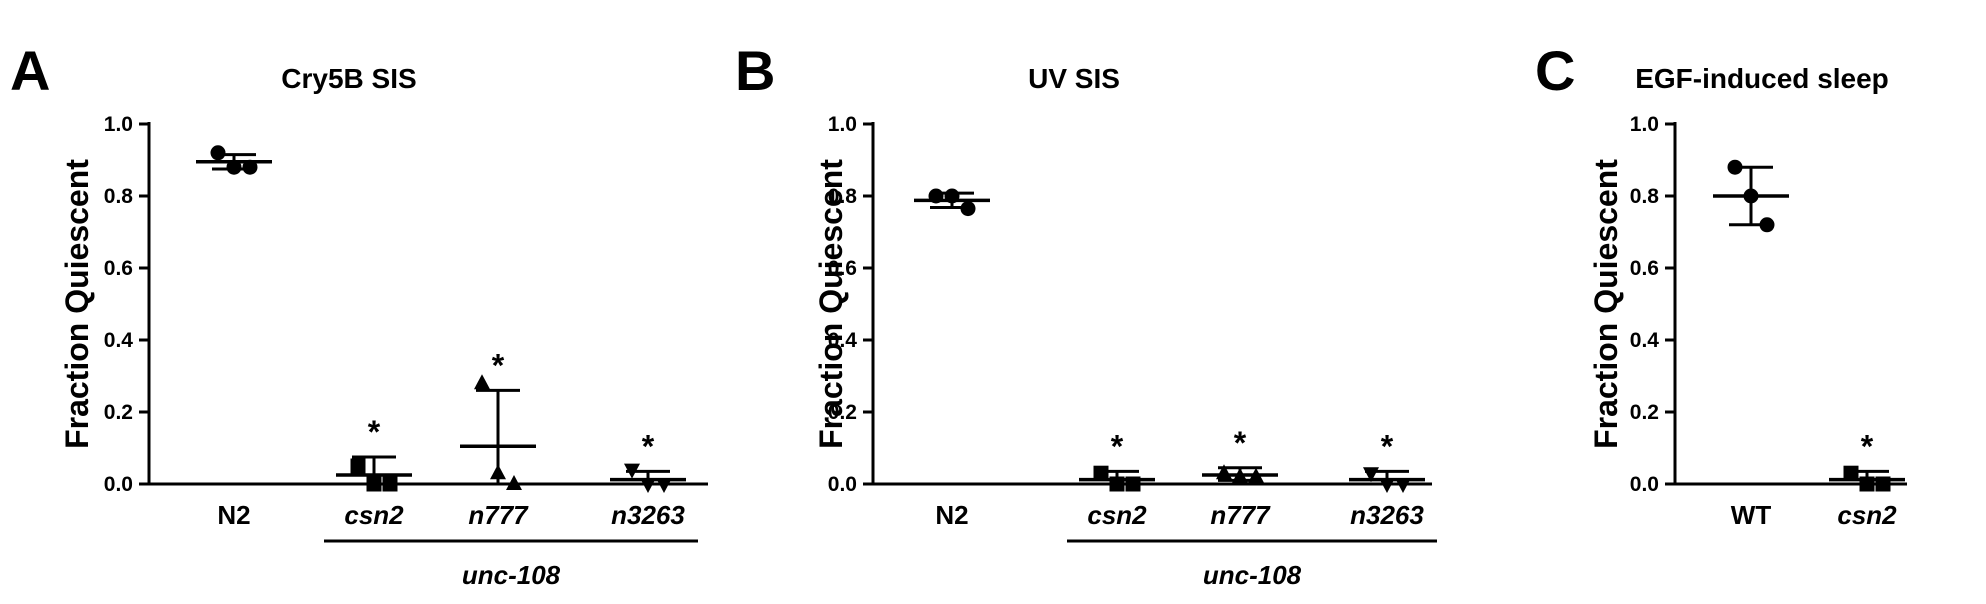  What do you see at coordinates (1555, 70) in the screenshot?
I see `panel-letter: C` at bounding box center [1555, 70].